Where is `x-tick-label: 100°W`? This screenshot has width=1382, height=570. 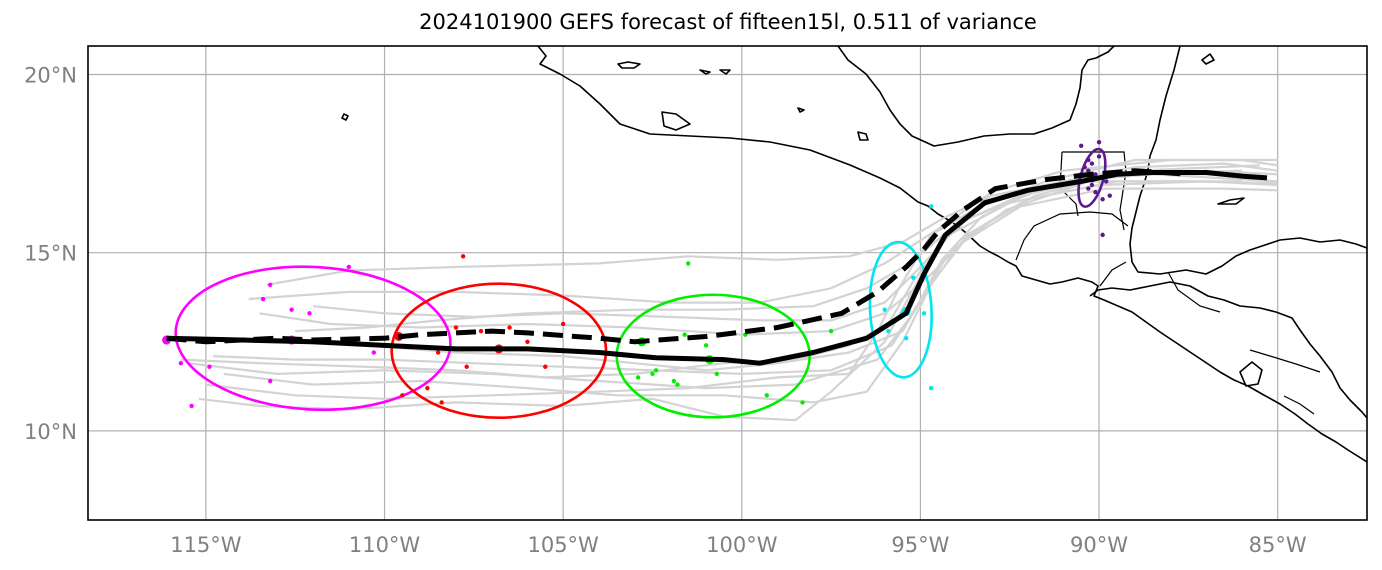
x-tick-label: 100°W is located at coordinates (742, 545).